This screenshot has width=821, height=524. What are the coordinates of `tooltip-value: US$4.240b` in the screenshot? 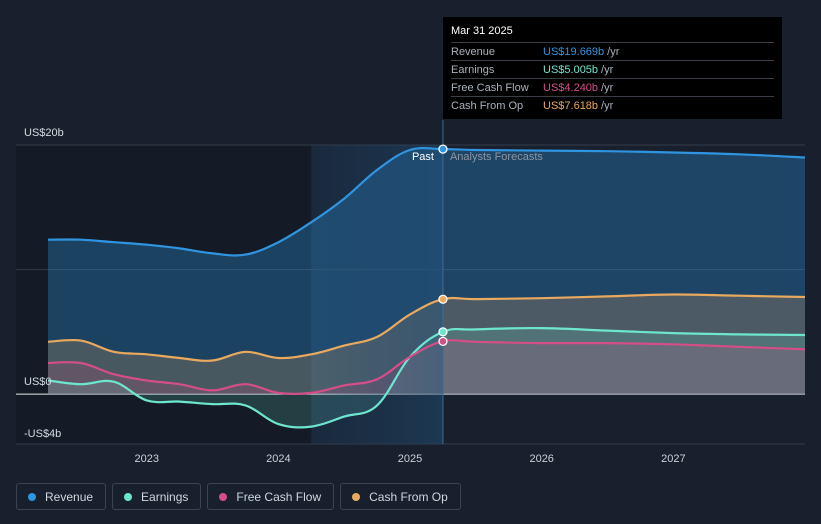 It's located at (571, 87).